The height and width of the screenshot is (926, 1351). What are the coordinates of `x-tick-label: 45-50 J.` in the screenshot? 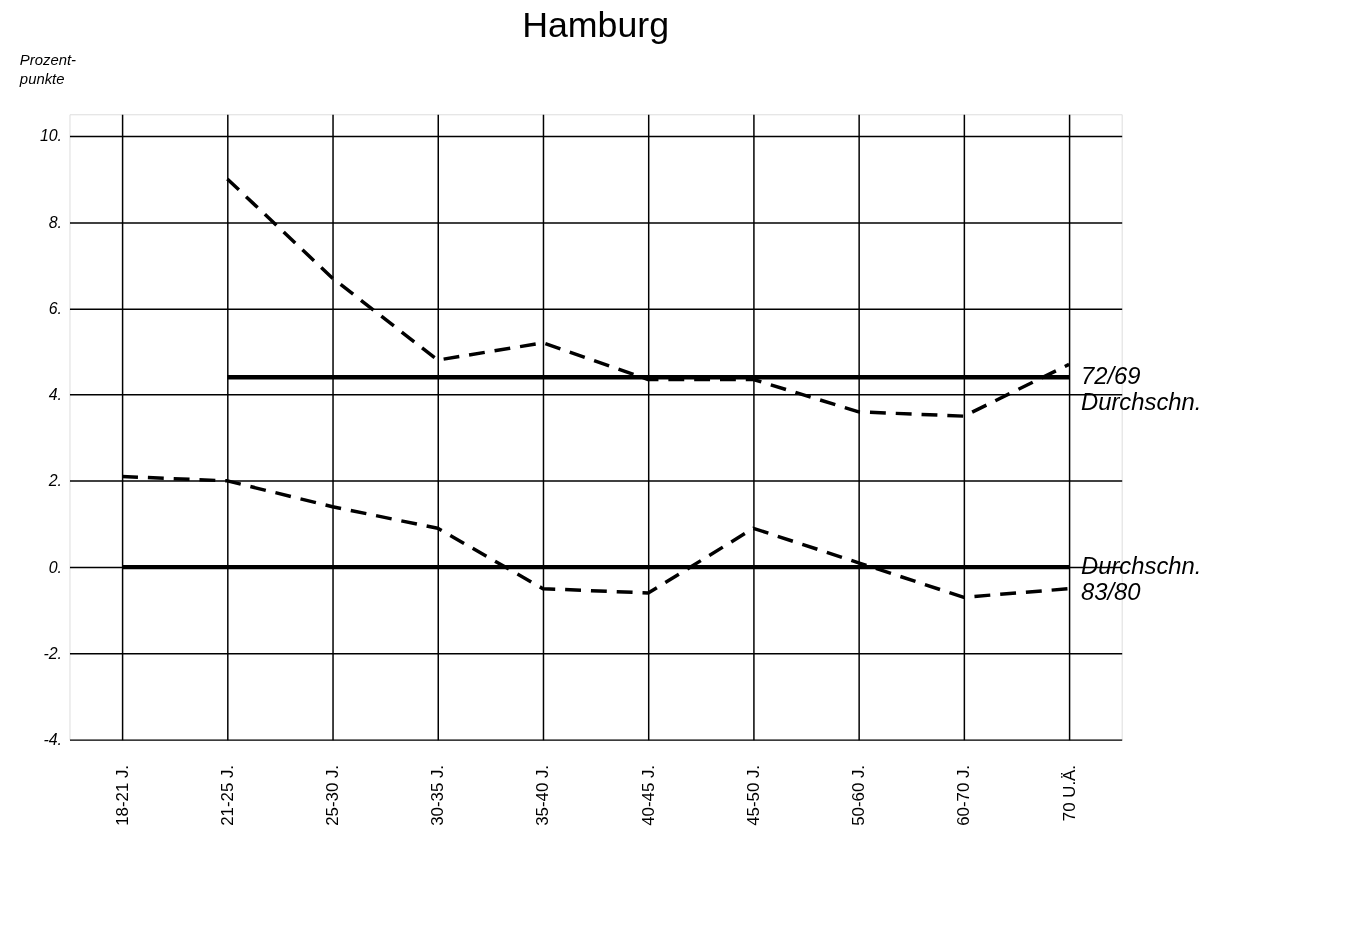 It's located at (753, 795).